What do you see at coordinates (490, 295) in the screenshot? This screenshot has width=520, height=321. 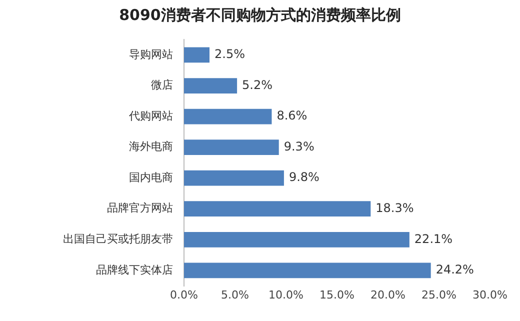 I see `x-tick-label: 30.0%` at bounding box center [490, 295].